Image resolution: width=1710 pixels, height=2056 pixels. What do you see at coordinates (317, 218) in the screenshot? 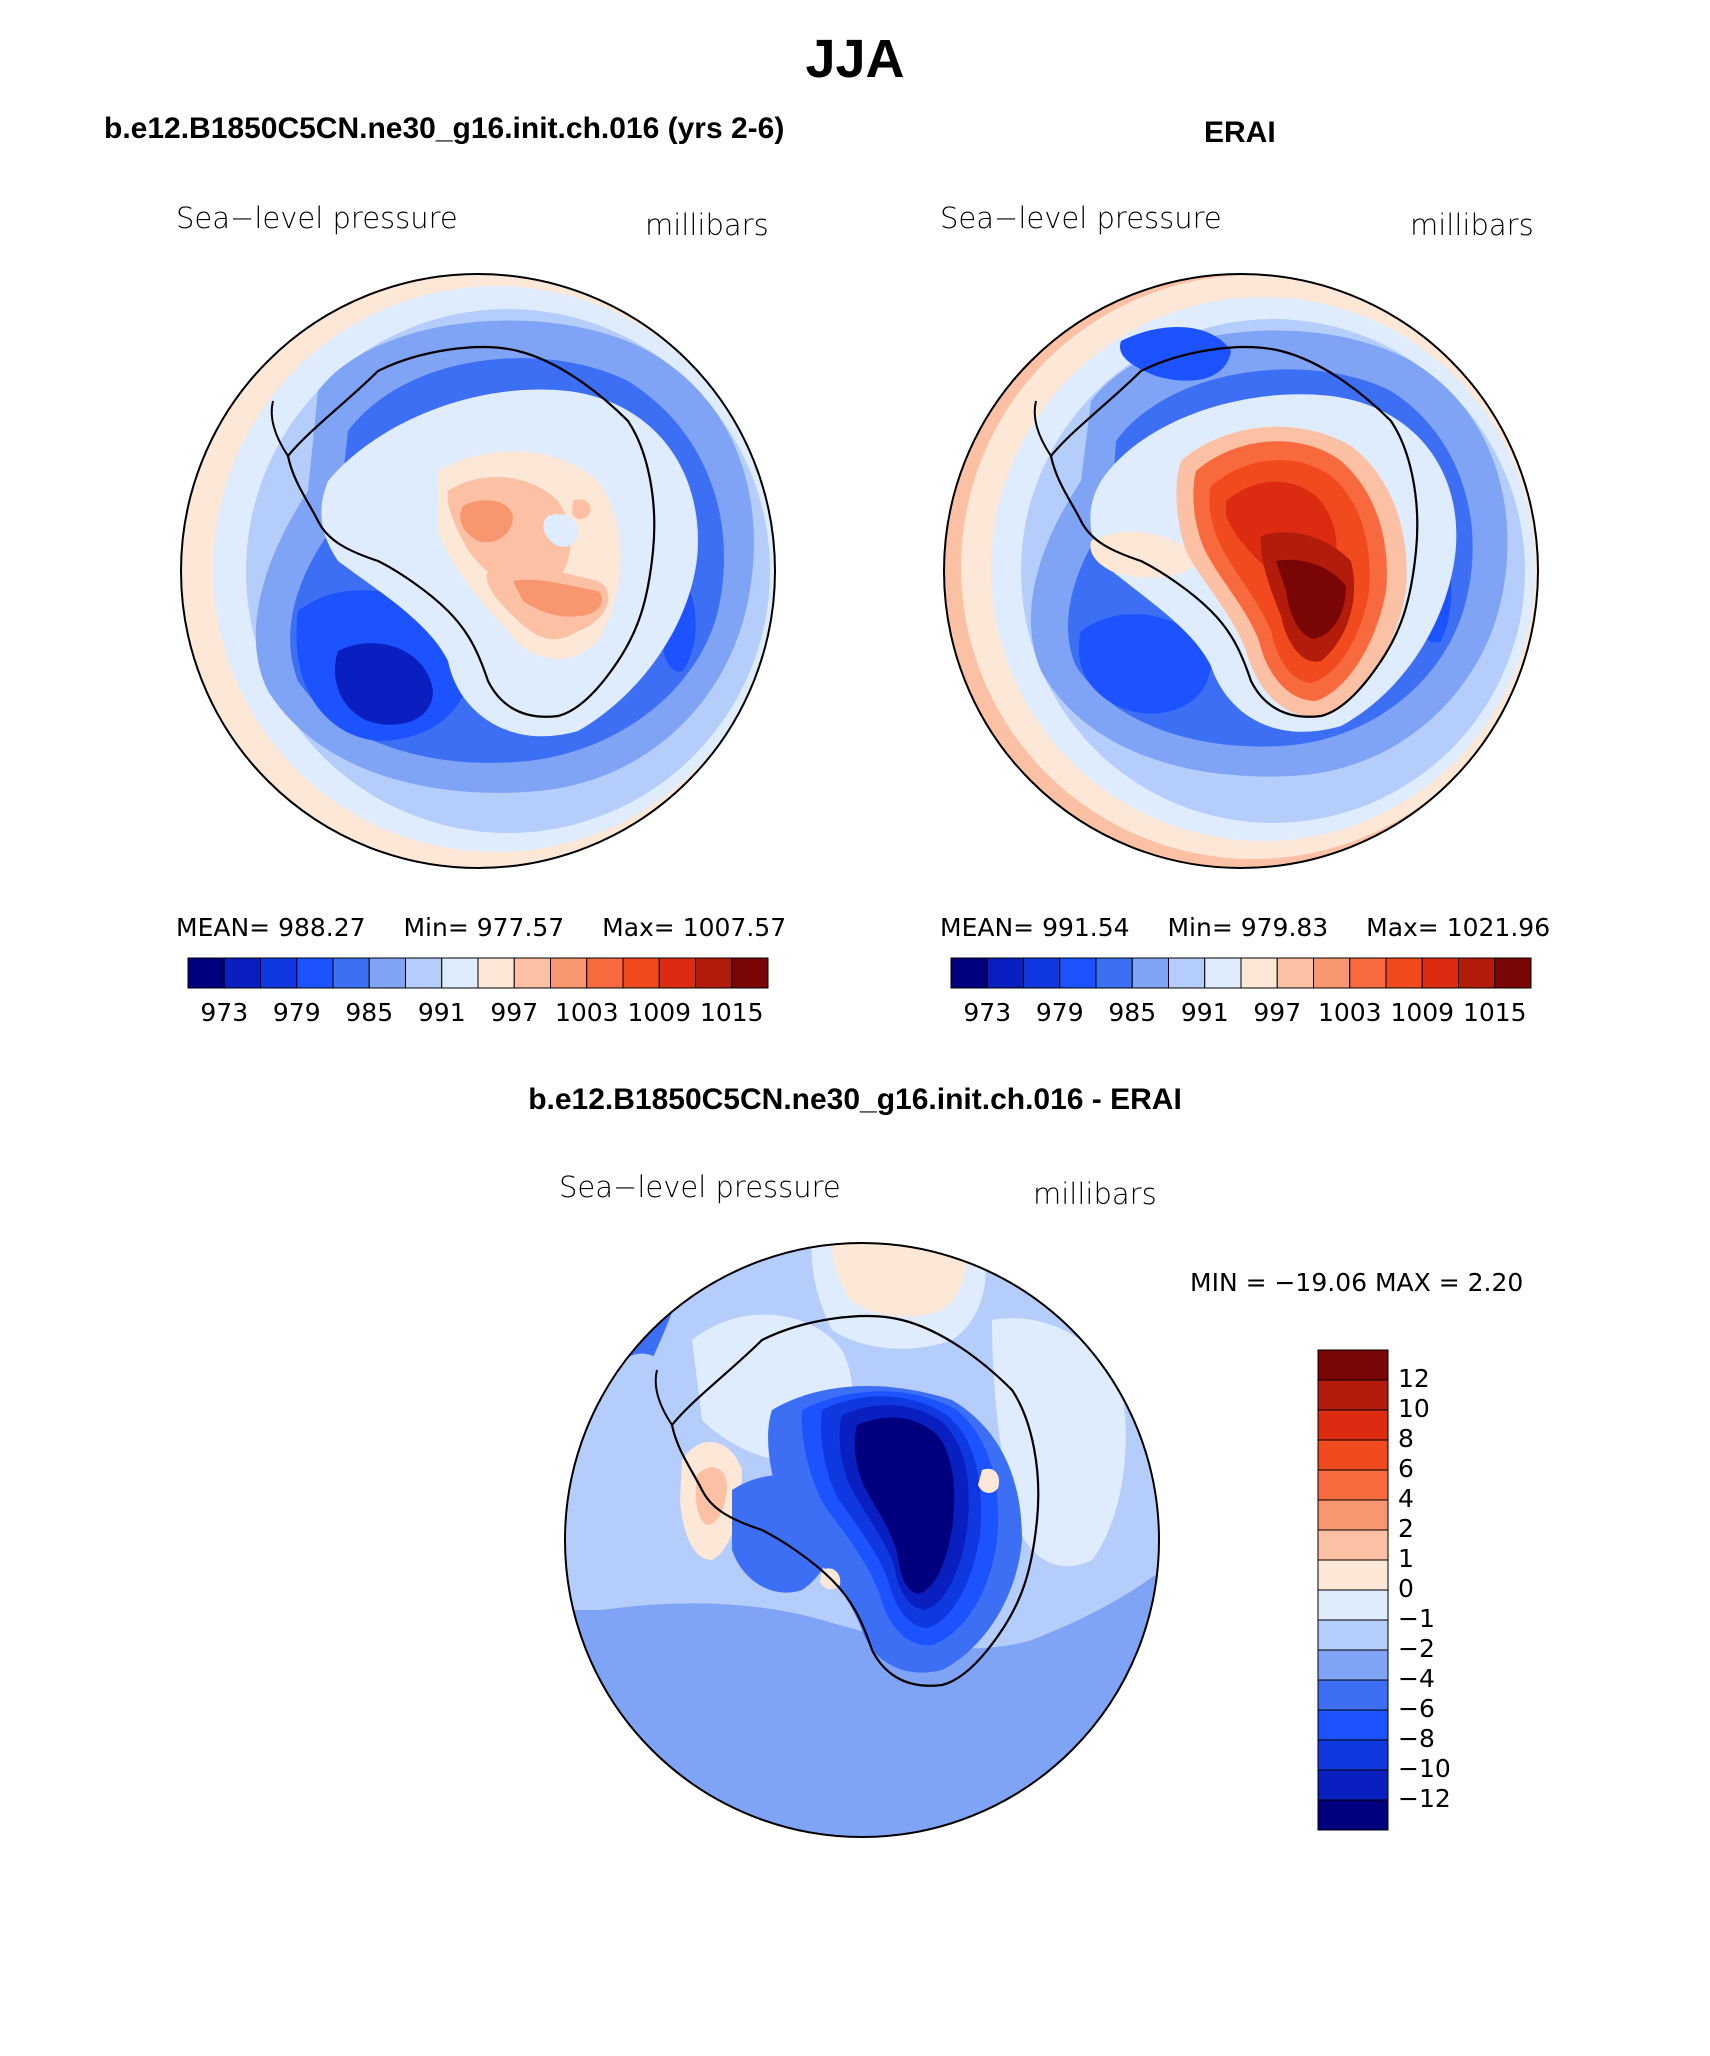
I see `model-variable-label: Sea−level pressure` at bounding box center [317, 218].